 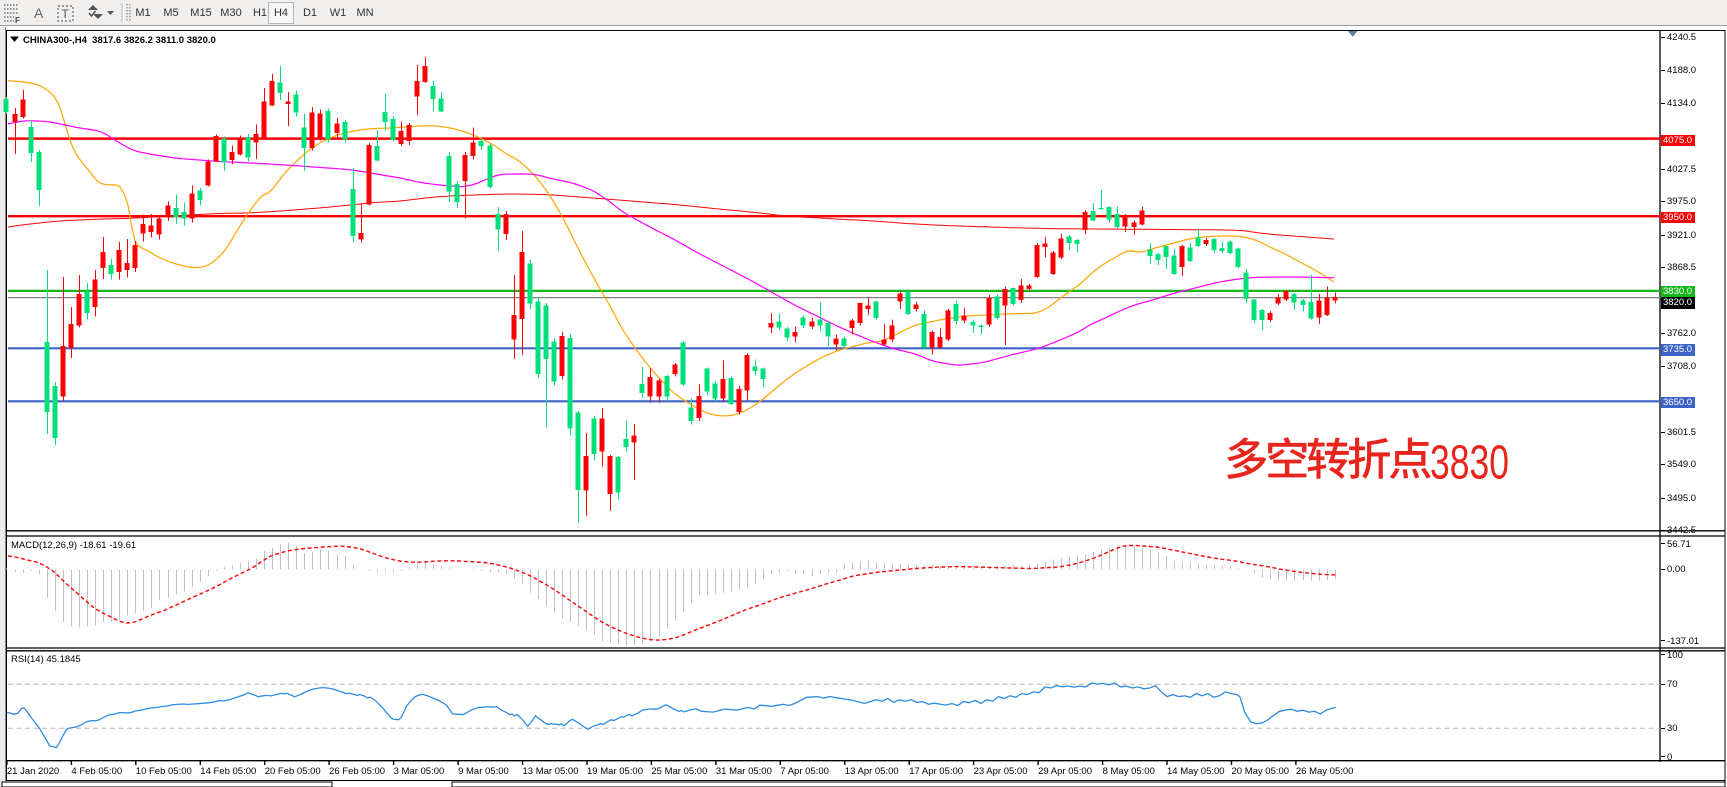 I want to click on svg-text: A, so click(x=39, y=13).